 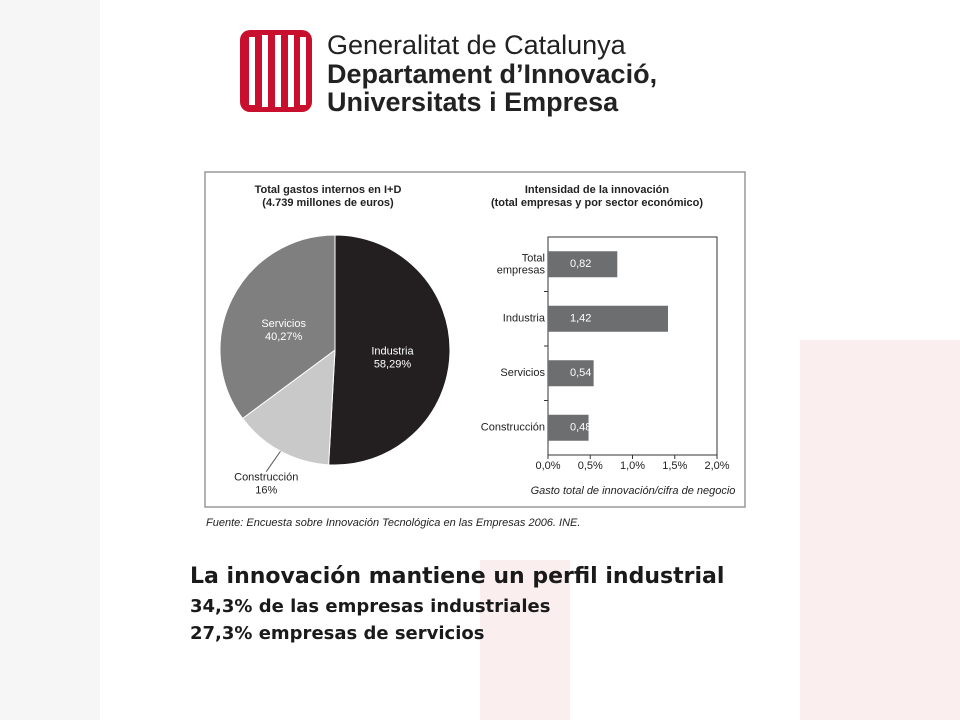 What do you see at coordinates (524, 319) in the screenshot?
I see `y-tick-label: Industria` at bounding box center [524, 319].